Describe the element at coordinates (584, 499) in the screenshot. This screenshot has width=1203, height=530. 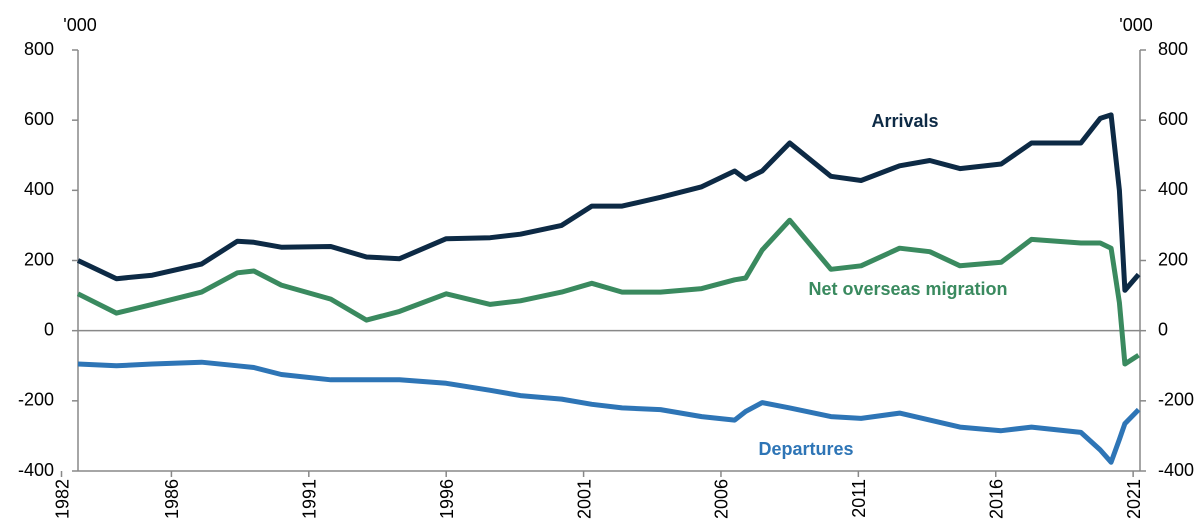
I see `x-tick-label: 2001` at that location.